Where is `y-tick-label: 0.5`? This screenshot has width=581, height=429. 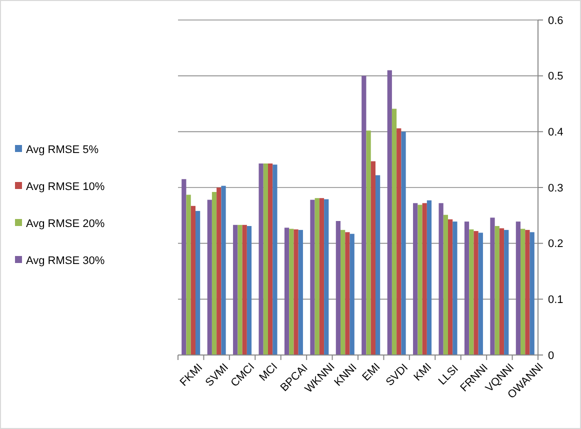 y-tick-label: 0.5 is located at coordinates (556, 76).